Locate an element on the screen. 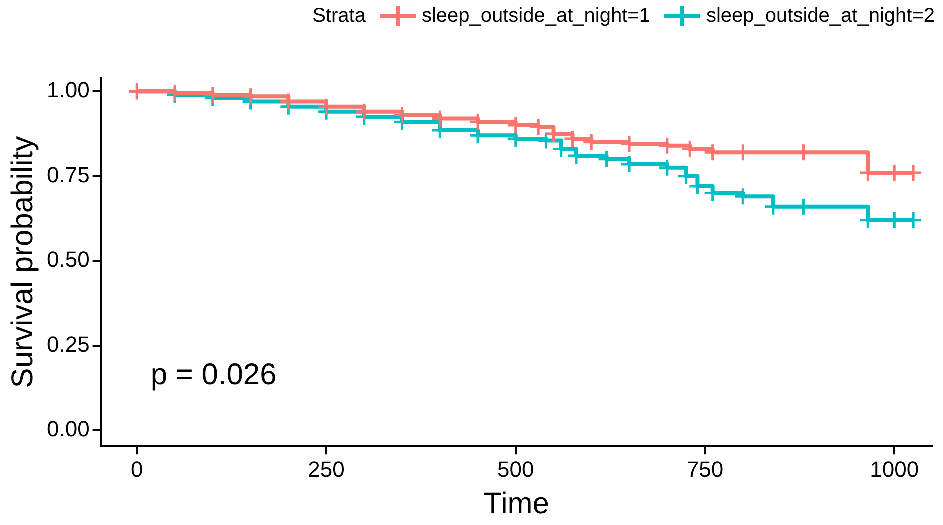 This screenshot has height=525, width=943. x-tick-label: 0 is located at coordinates (137, 469).